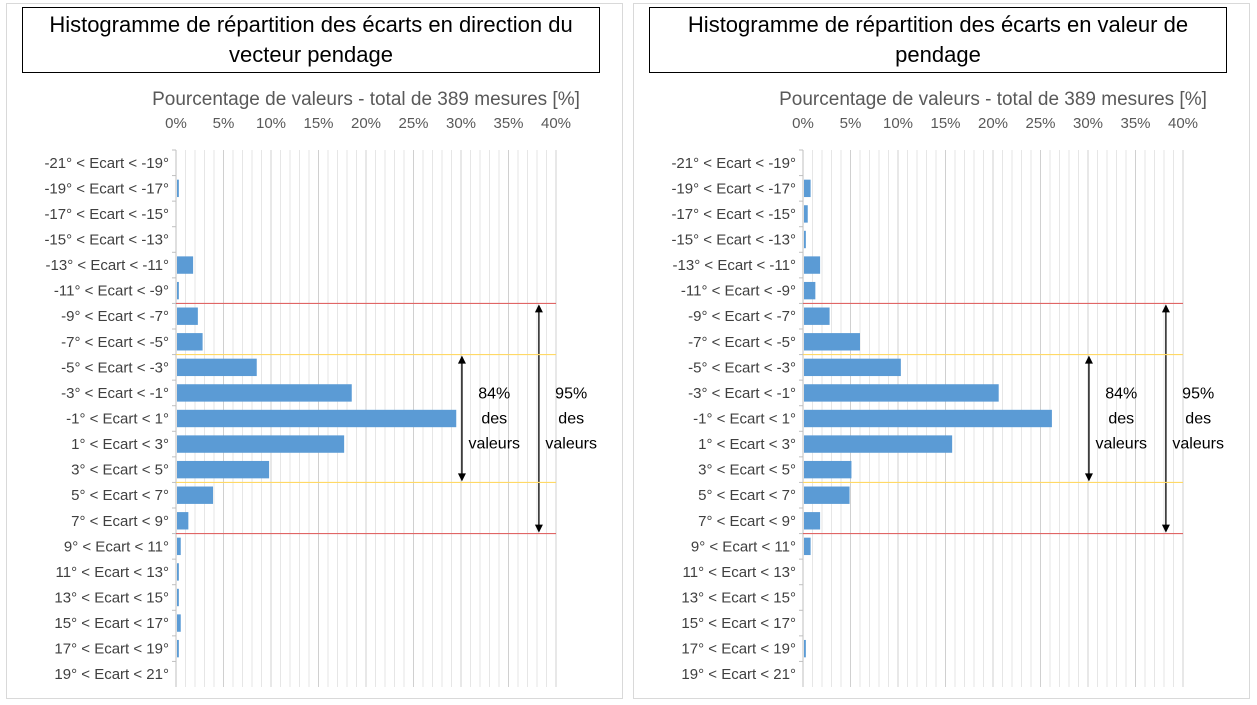  Describe the element at coordinates (571, 394) in the screenshot. I see `band-label: 95%` at that location.